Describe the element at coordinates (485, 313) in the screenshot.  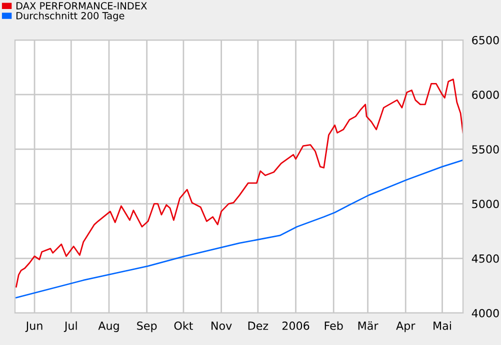
I see `y-tick-label: 4000` at that location.